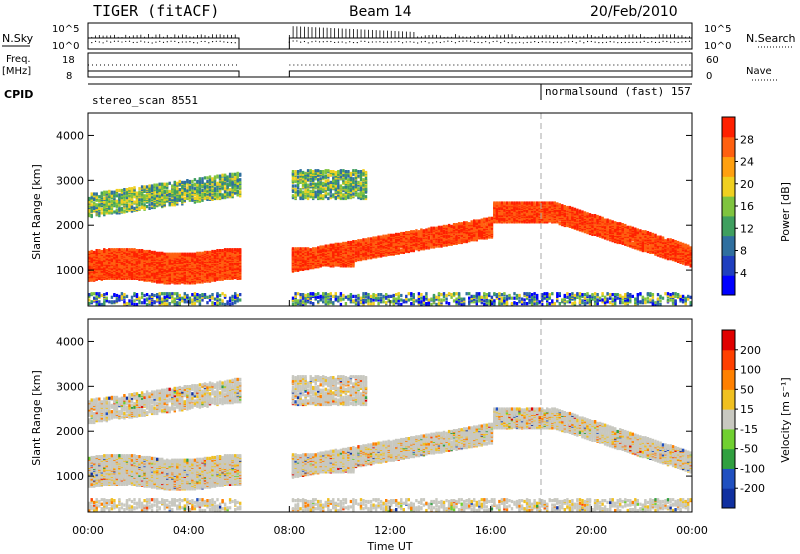 The image size is (800, 554). Describe the element at coordinates (717, 46) in the screenshot. I see `nsearch-tick-bottom: 10^0` at that location.